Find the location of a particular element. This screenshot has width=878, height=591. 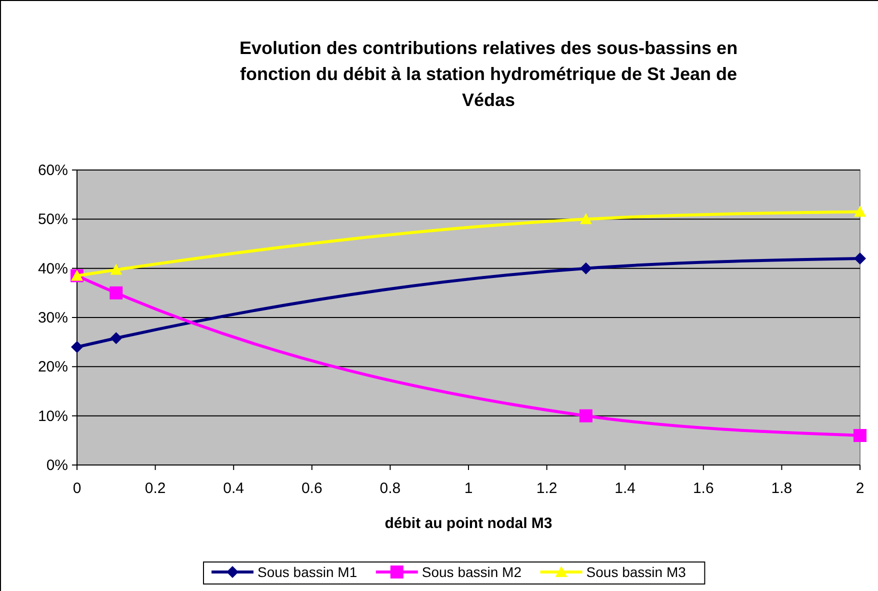

x-tick-label: 0.2 is located at coordinates (155, 488).